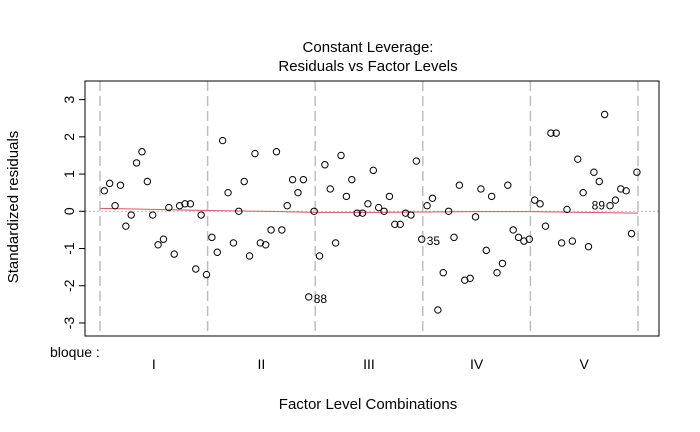  What do you see at coordinates (69, 248) in the screenshot?
I see `y-tick-label: -1` at bounding box center [69, 248].